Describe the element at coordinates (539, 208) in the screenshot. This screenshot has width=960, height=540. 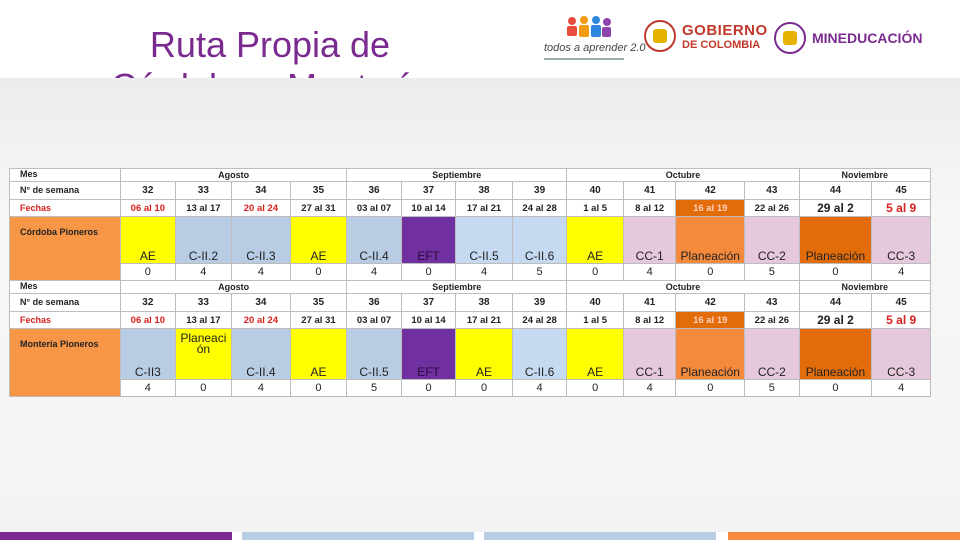
I see `date-cell: 24 al 28` at that location.